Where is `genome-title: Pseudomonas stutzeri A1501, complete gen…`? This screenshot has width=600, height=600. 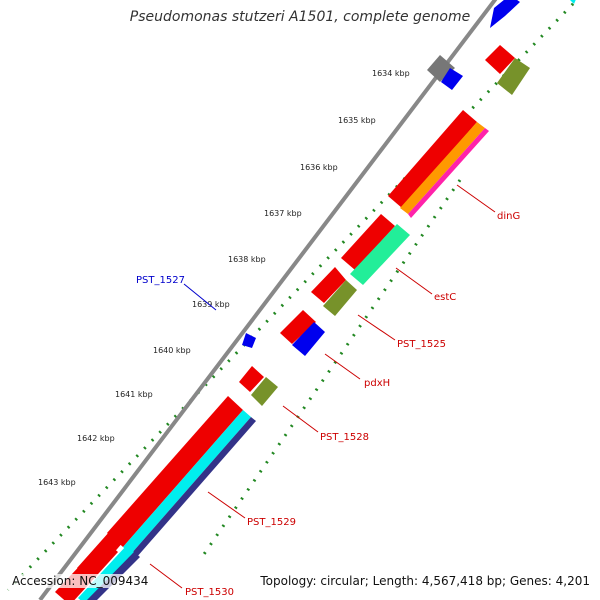 genome-title: Pseudomonas stutzeri A1501, complete gen… is located at coordinates (300, 17).